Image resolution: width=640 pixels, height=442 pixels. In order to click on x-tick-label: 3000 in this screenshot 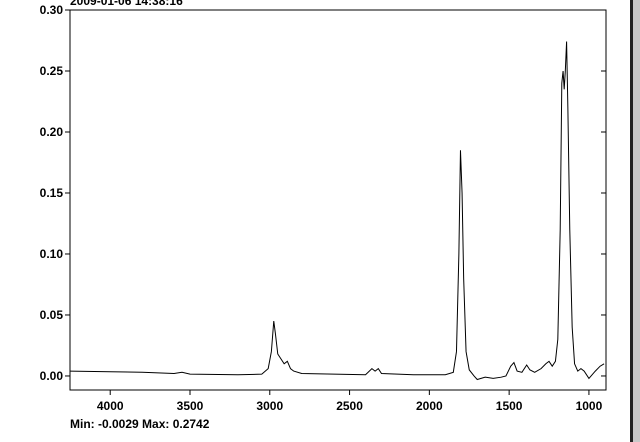, I will do `click(269, 406)`.